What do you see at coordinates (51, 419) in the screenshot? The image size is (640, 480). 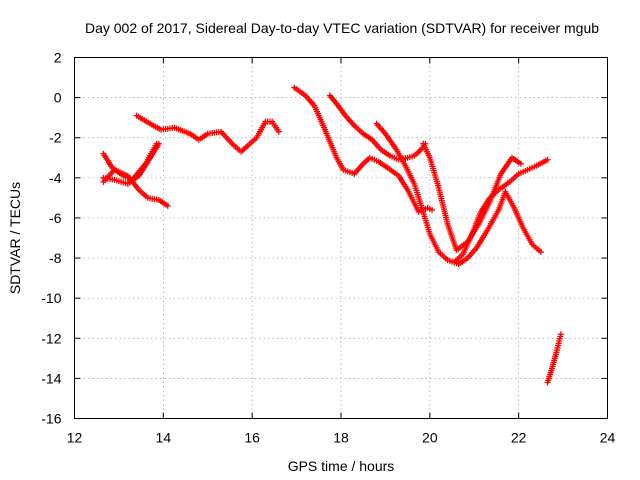 I see `y-tick-label: -16` at bounding box center [51, 419].